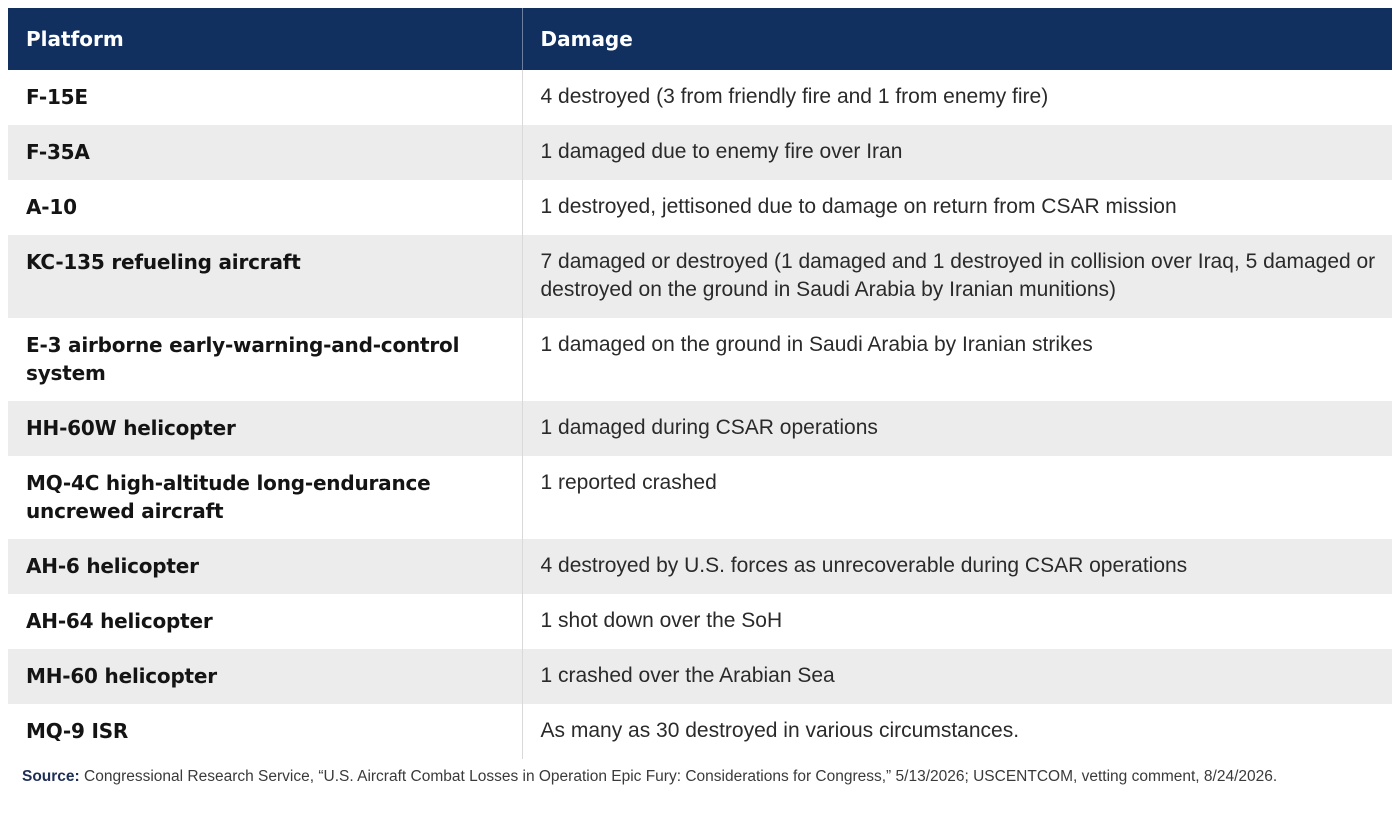 The height and width of the screenshot is (821, 1400). Describe the element at coordinates (265, 276) in the screenshot. I see `platform-cell: KC-135 refueling aircraft` at that location.